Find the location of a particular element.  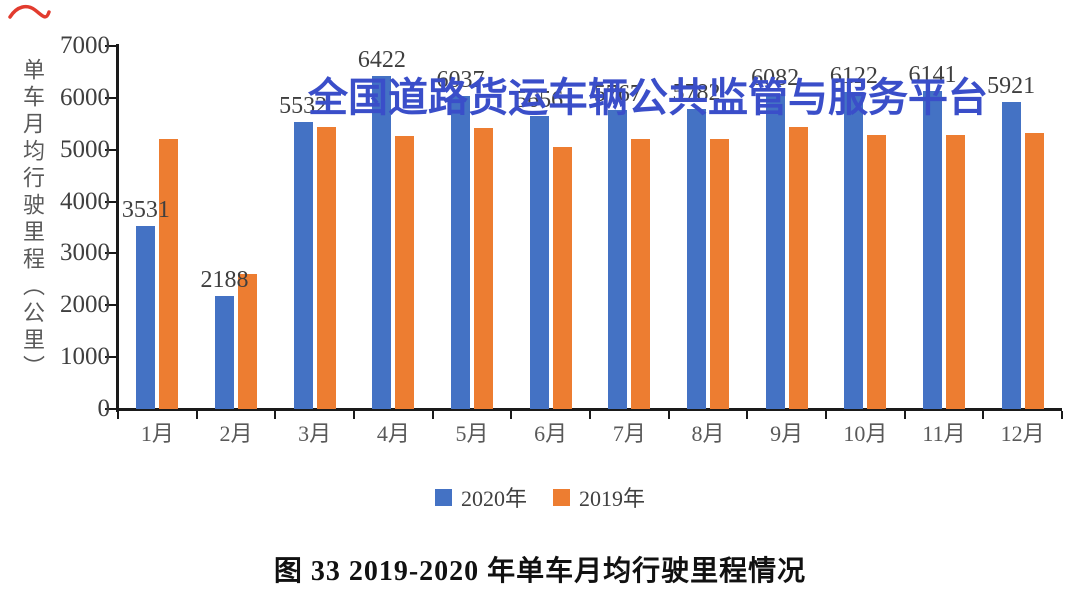

value-label-2月: 2188 is located at coordinates (224, 279).